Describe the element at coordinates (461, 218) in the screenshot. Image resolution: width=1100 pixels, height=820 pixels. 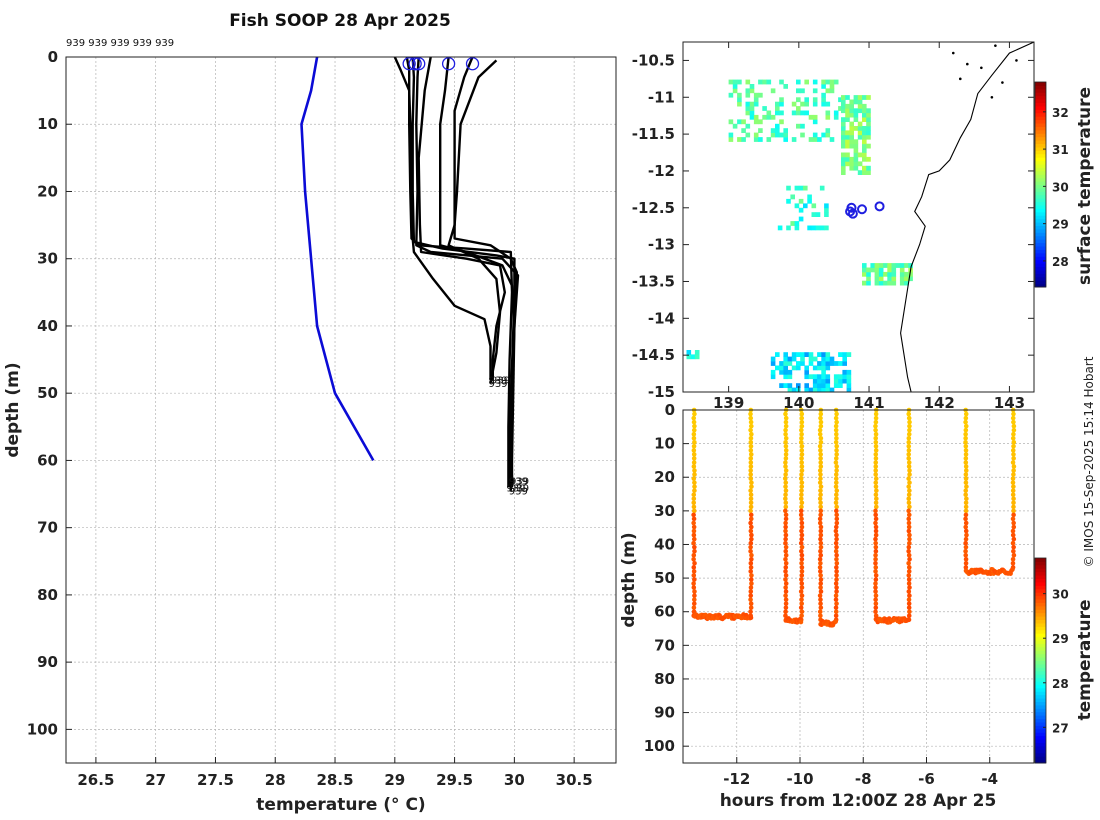
I see `profile-line` at that location.